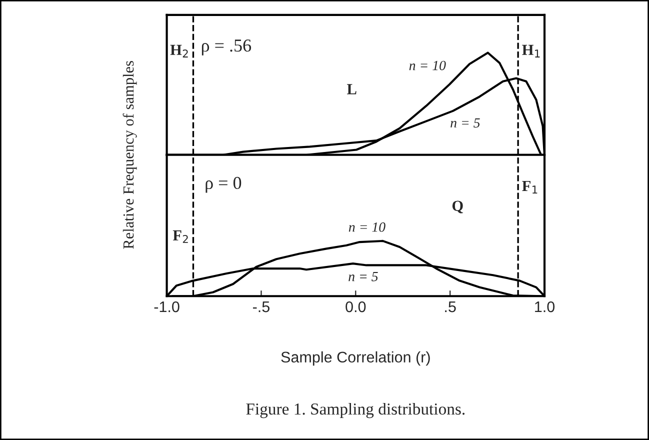 The width and height of the screenshot is (649, 440). What do you see at coordinates (355, 410) in the screenshot?
I see `caption: Figure 1. Sampling distributions.` at bounding box center [355, 410].